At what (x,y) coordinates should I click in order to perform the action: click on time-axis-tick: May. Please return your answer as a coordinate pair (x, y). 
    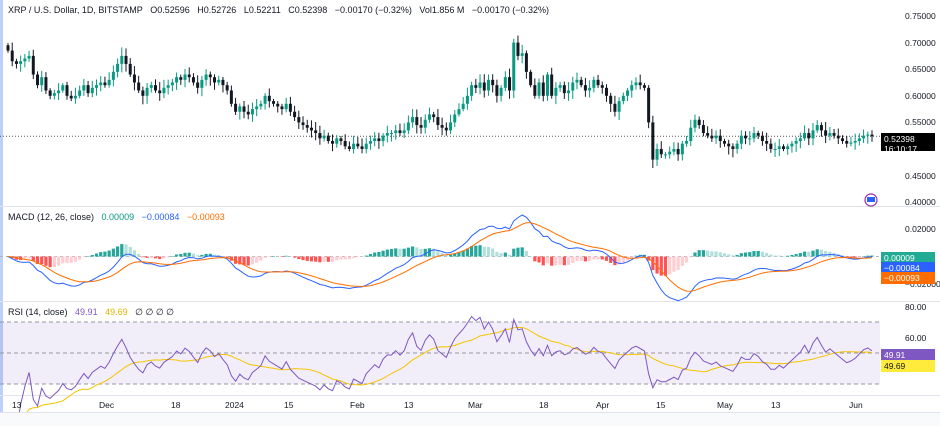
    Looking at the image, I should click on (725, 405).